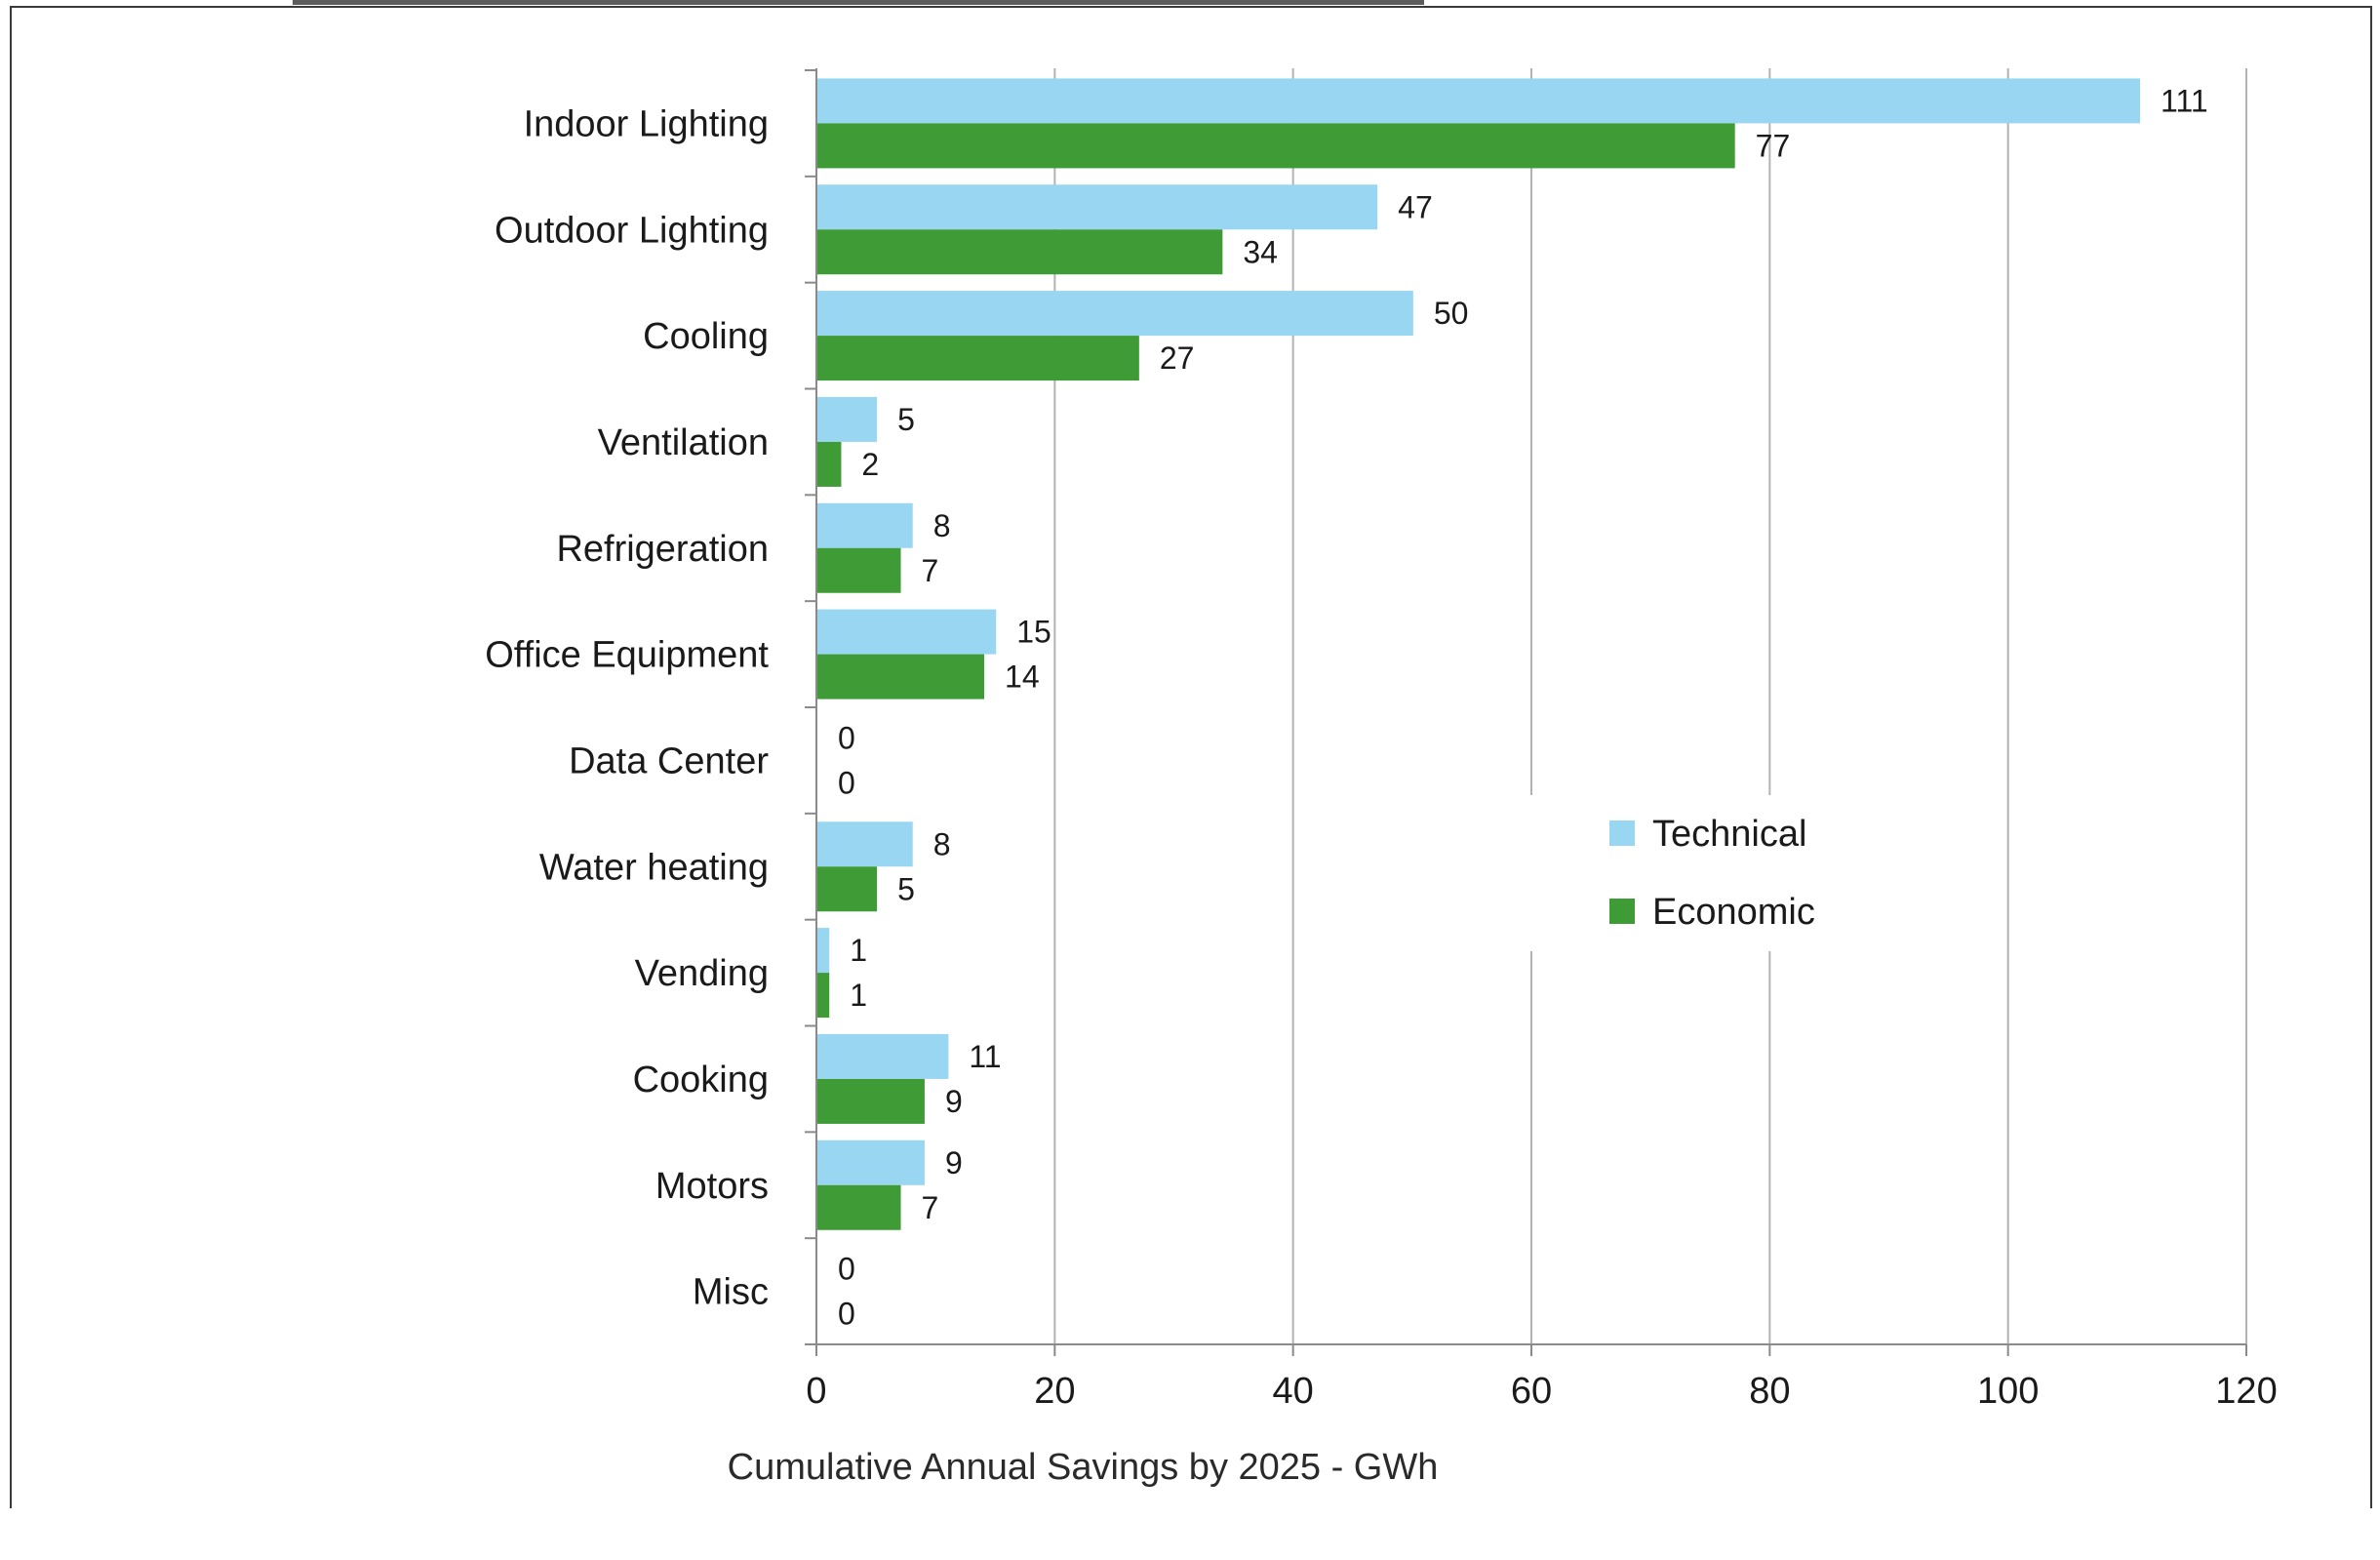 The height and width of the screenshot is (1560, 2380). Describe the element at coordinates (1622, 911) in the screenshot. I see `legend-swatch-economic` at that location.